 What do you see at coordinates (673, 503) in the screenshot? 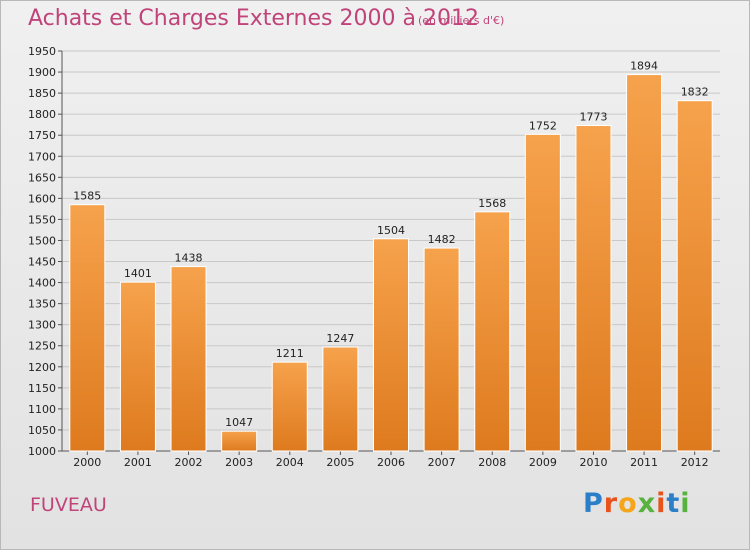
I see `logo-letter: t` at bounding box center [673, 503].